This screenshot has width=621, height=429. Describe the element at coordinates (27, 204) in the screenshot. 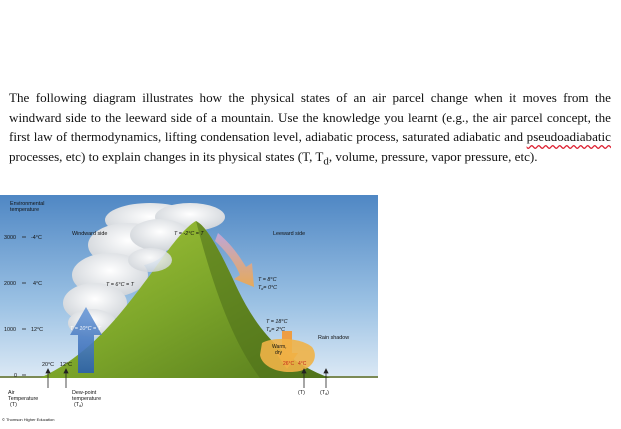

I see `env-temp-label-1: Environmental` at that location.